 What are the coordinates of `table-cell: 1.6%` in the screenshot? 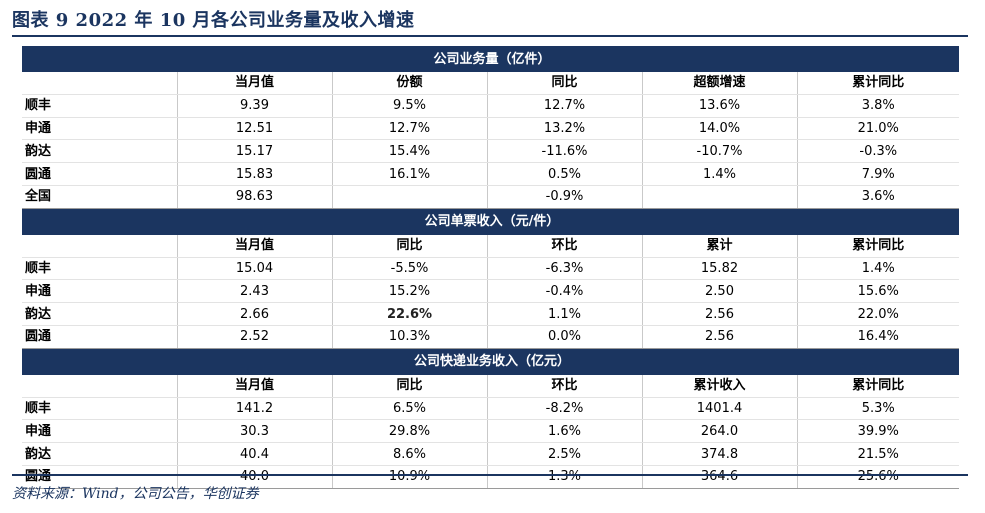 It's located at (564, 431).